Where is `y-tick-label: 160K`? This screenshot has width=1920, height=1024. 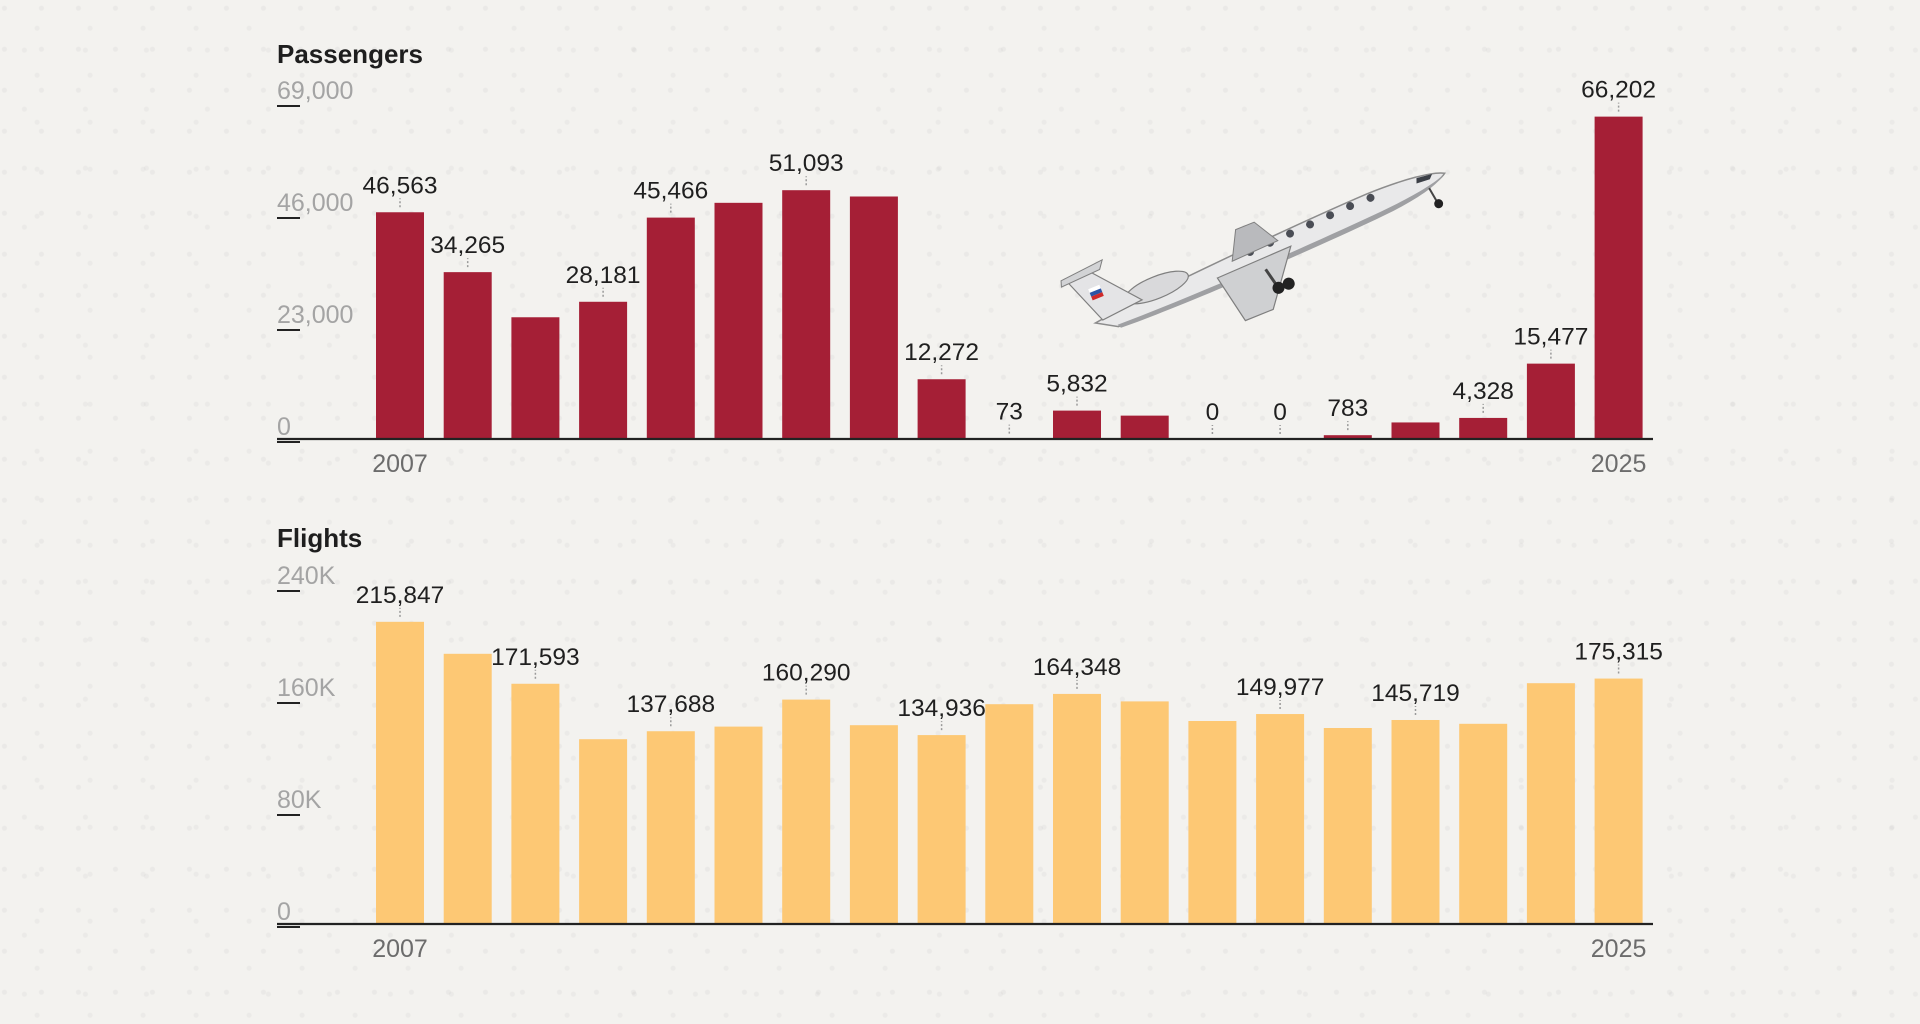 y-tick-label: 160K is located at coordinates (306, 688).